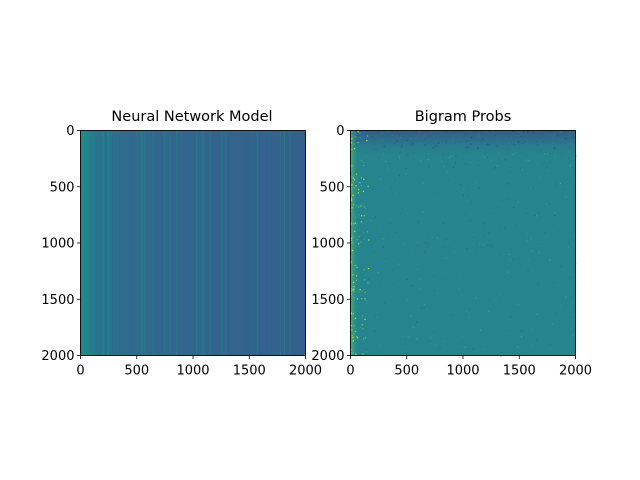 The width and height of the screenshot is (640, 480). What do you see at coordinates (191, 117) in the screenshot?
I see `chart-title: Neural Network Model` at bounding box center [191, 117].